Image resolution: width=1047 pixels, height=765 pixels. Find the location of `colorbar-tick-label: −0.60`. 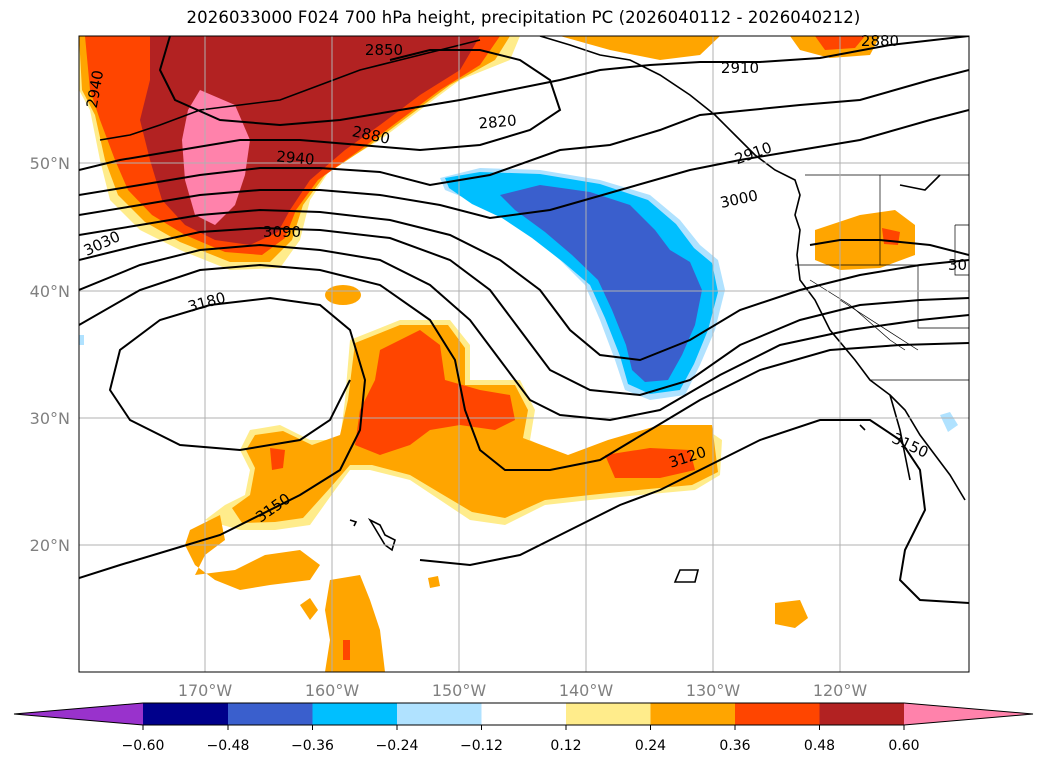

colorbar-tick-label: −0.60 is located at coordinates (143, 746).